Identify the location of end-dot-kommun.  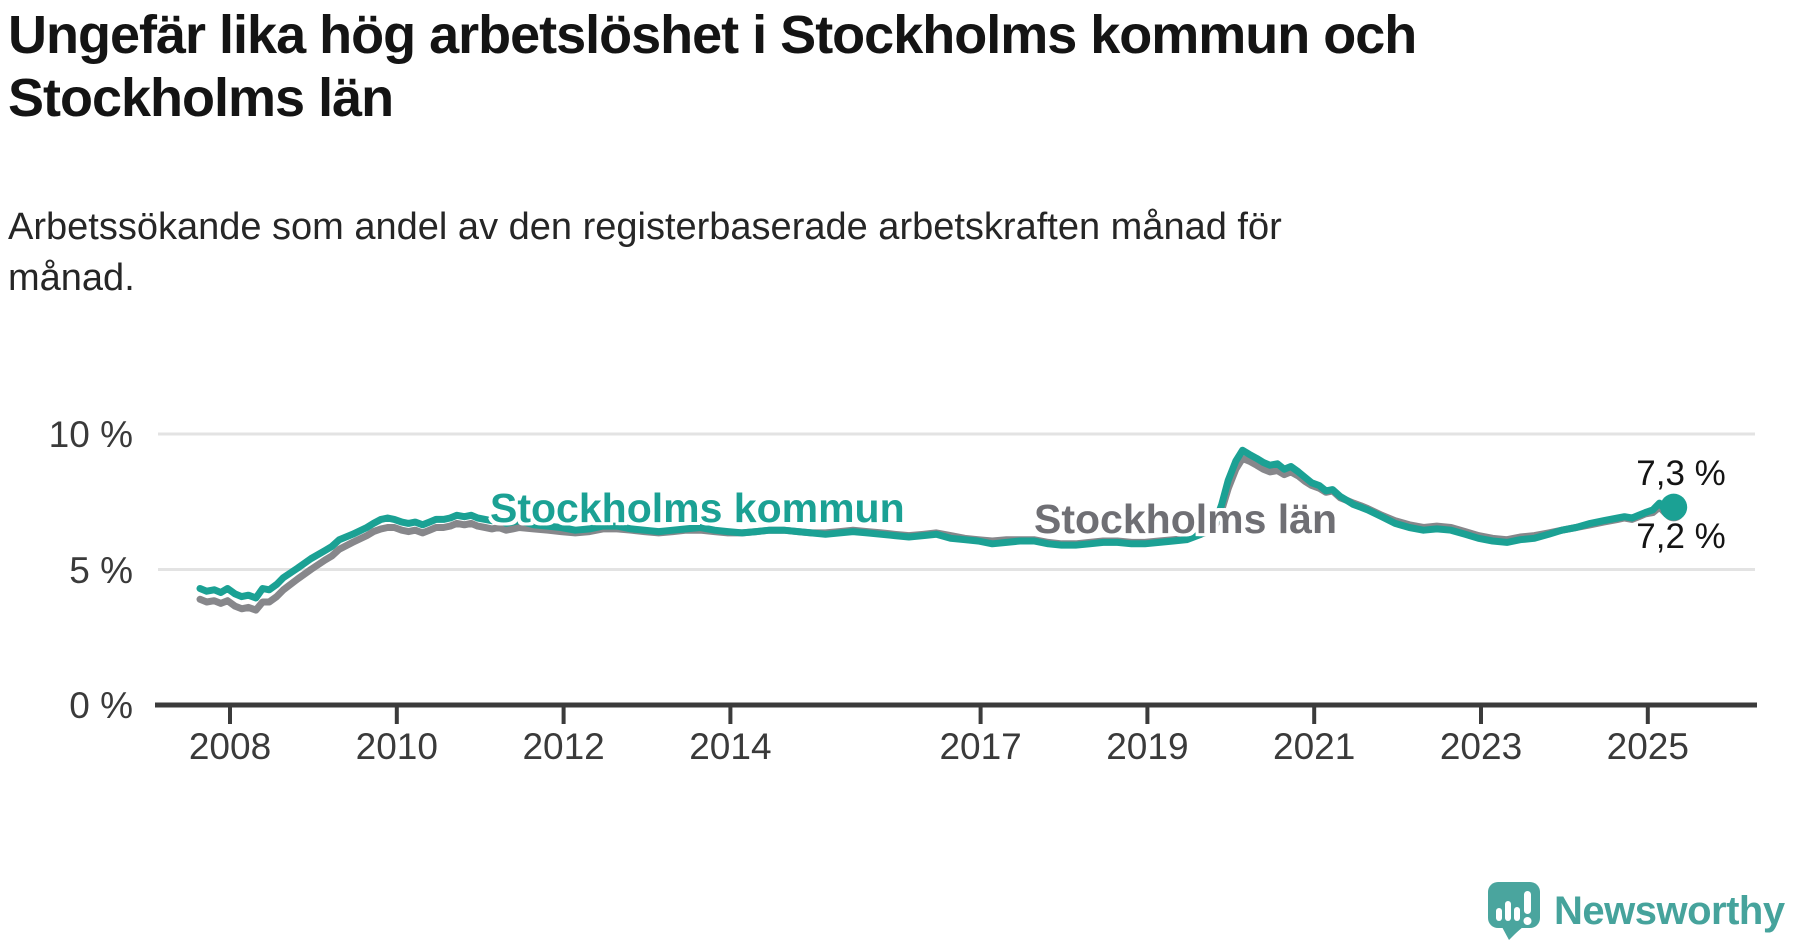
(1674, 507).